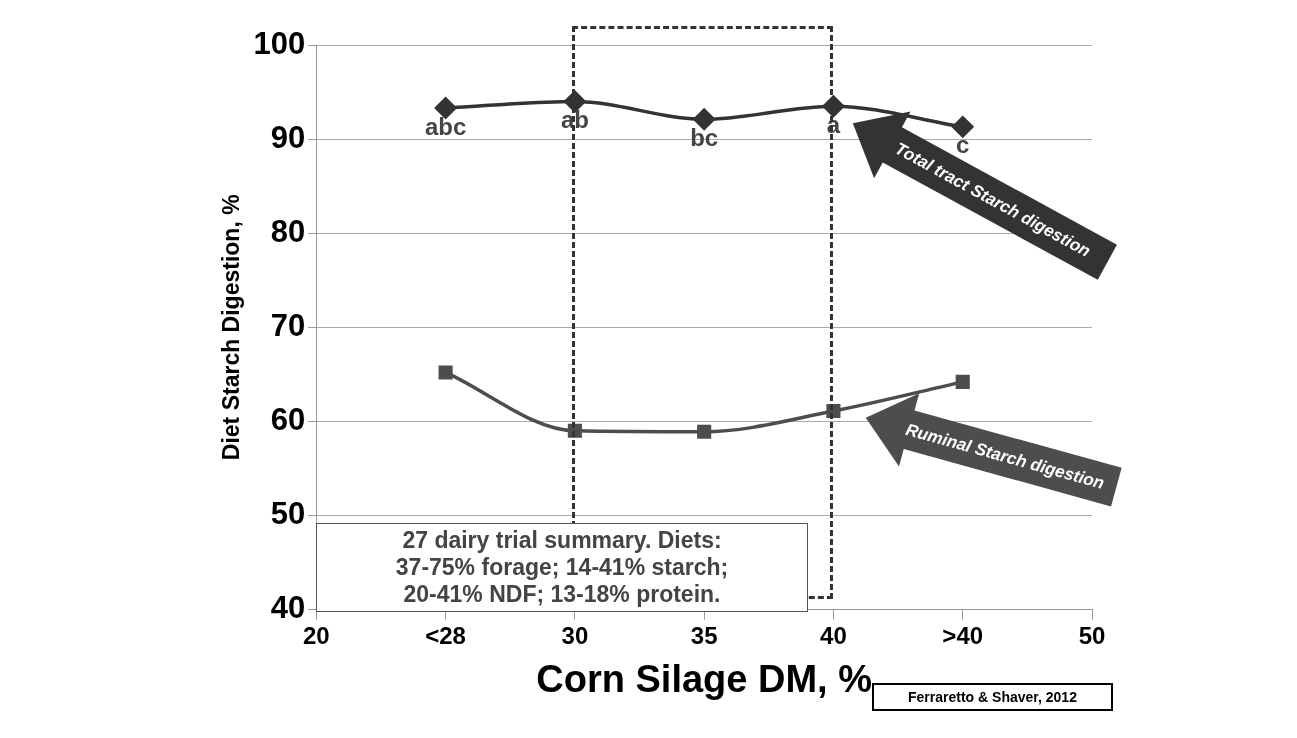 The width and height of the screenshot is (1297, 738). I want to click on x-tick-label: 50, so click(1092, 635).